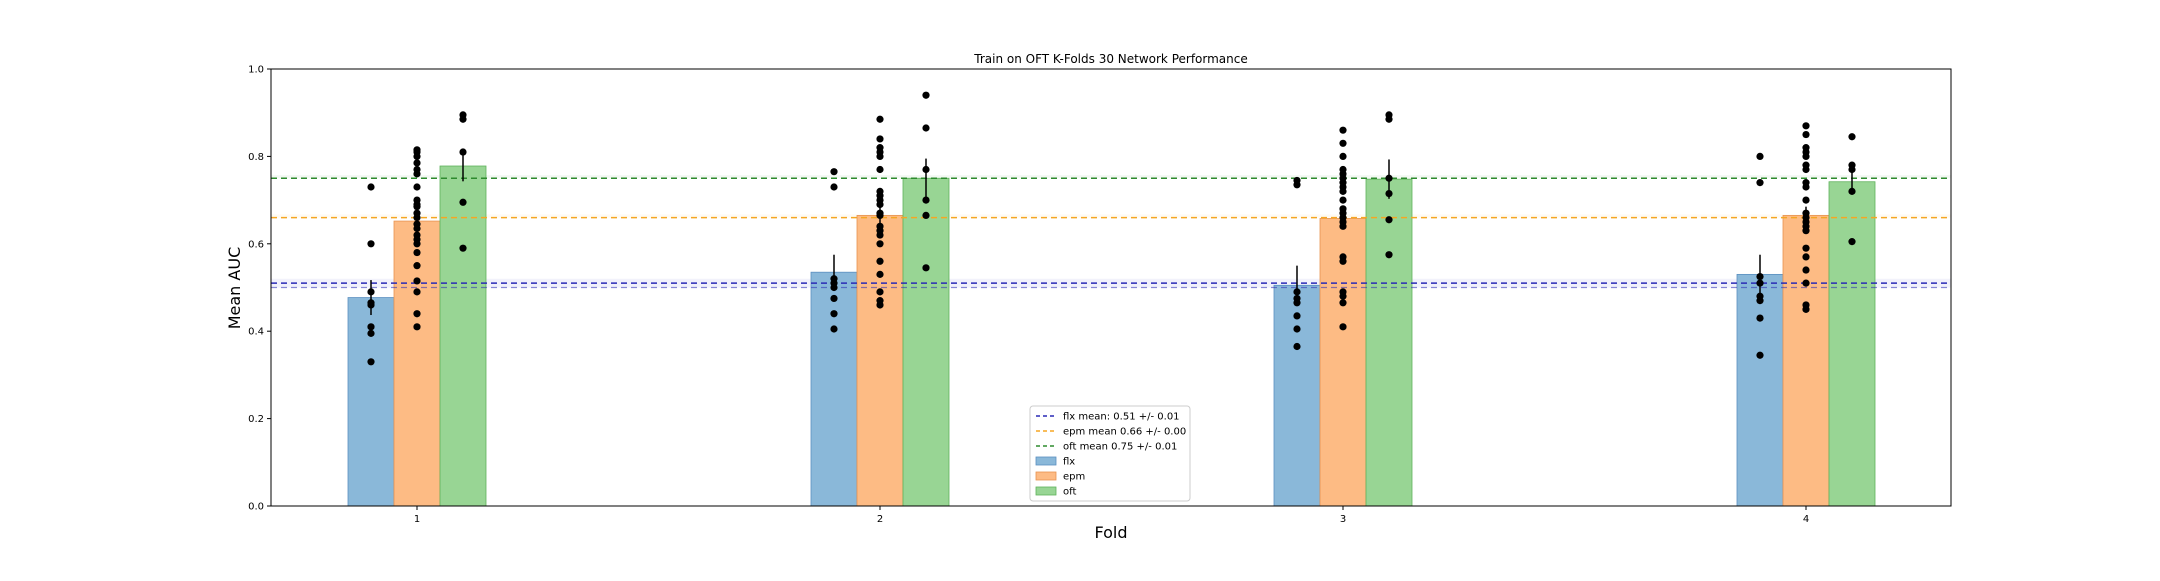 Image resolution: width=2160 pixels, height=581 pixels. I want to click on y-axis-label: Mean AUC, so click(234, 288).